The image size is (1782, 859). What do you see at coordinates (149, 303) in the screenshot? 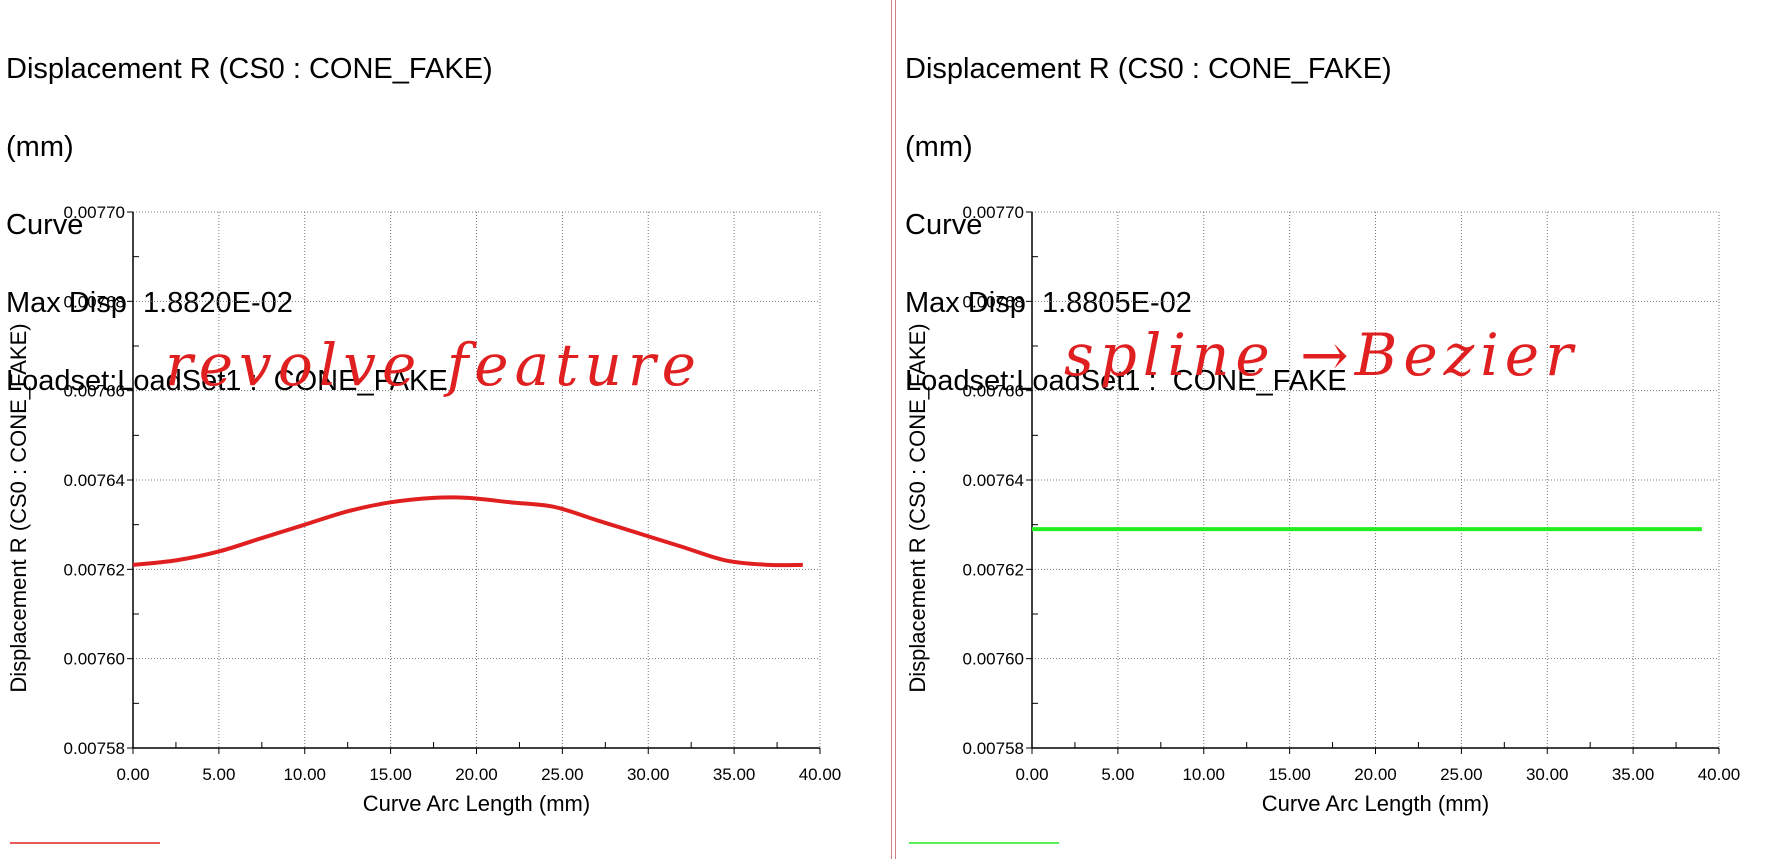
I see `header-max-disp: Max Disp 1.8820E-02` at bounding box center [149, 303].